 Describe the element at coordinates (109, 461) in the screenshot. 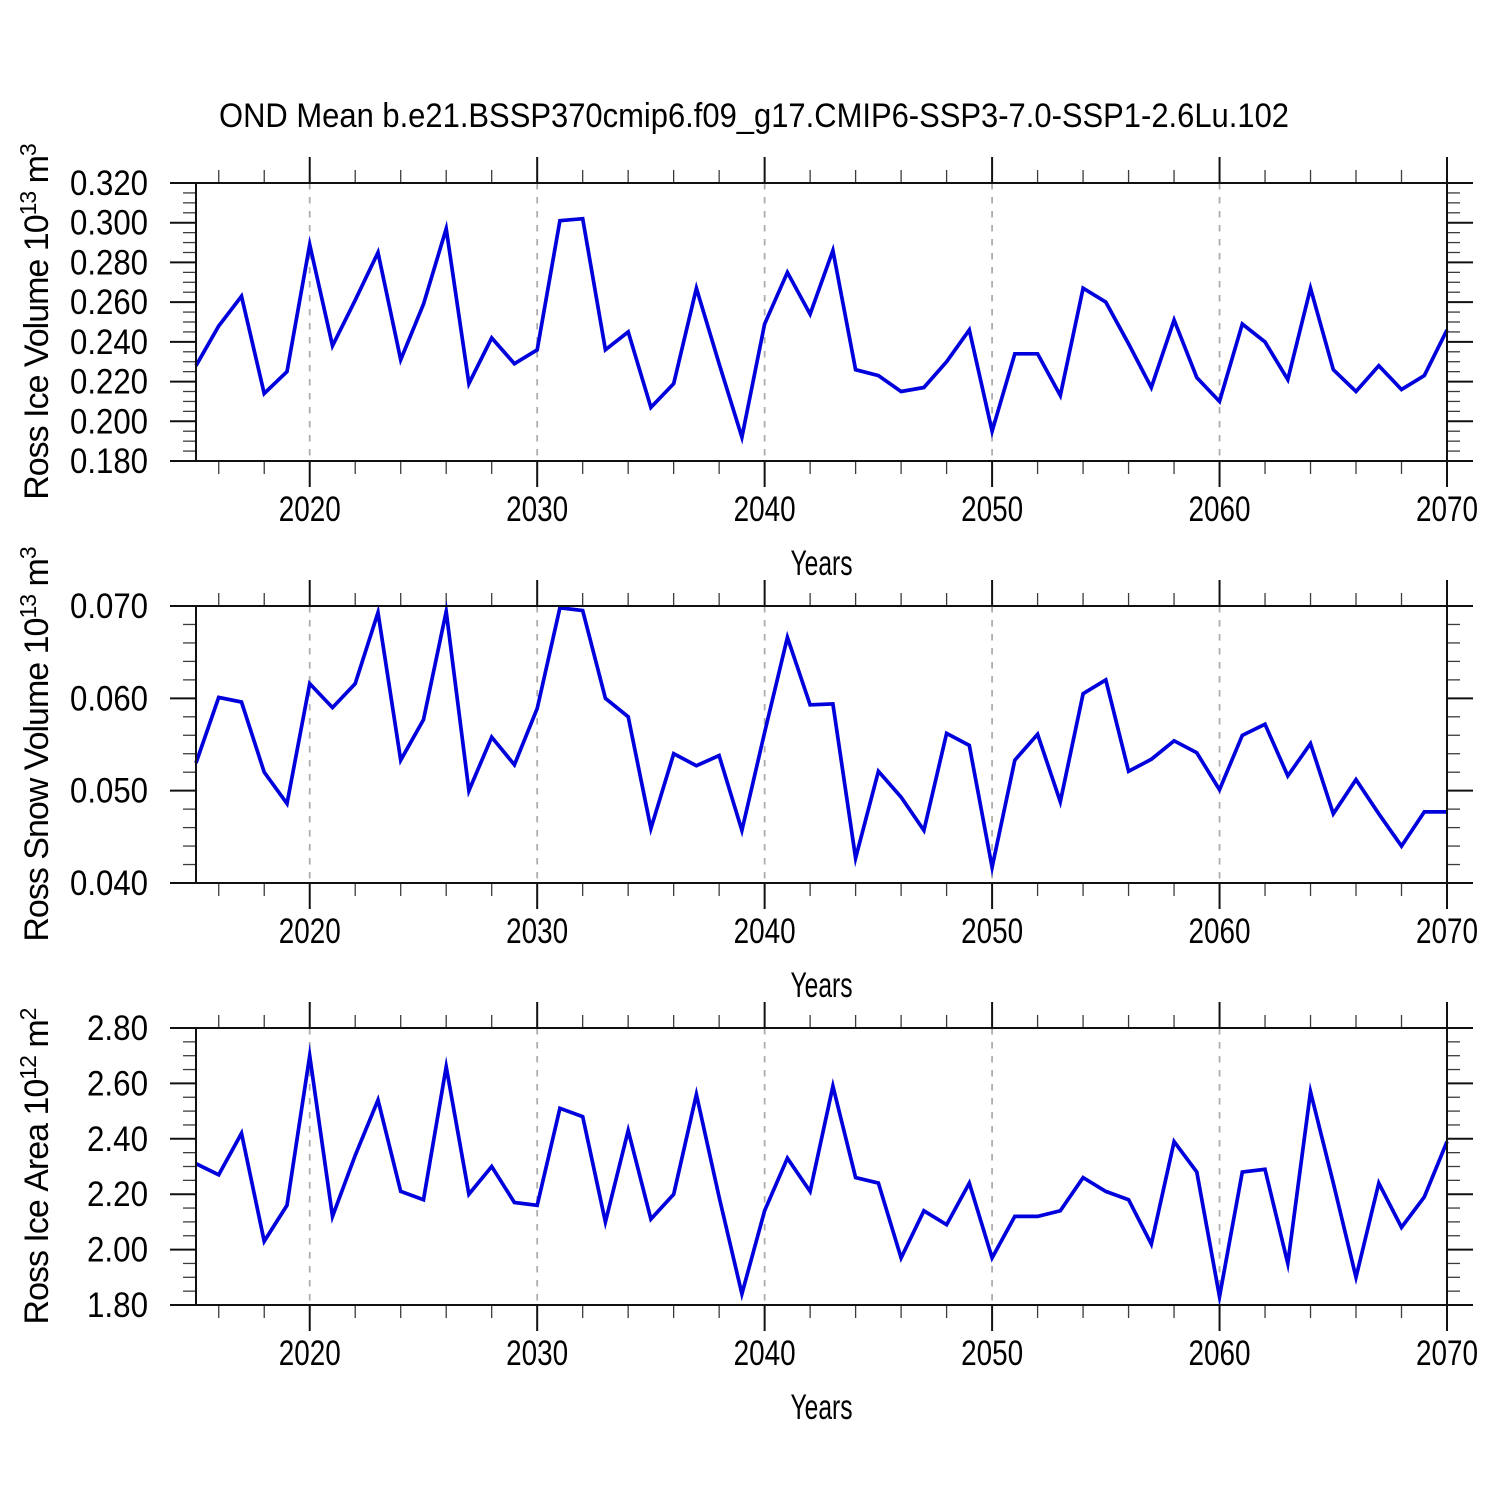

I see `y-tick-label: 0.180` at that location.